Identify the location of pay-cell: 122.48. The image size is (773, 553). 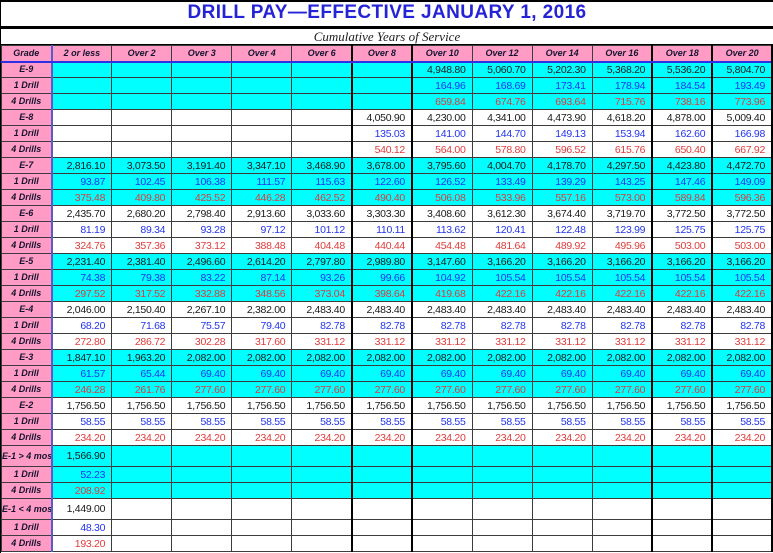
(562, 229).